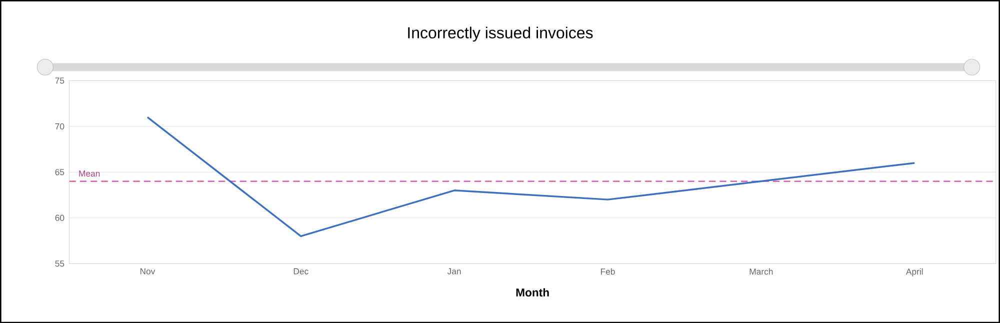 The image size is (1000, 323). What do you see at coordinates (914, 272) in the screenshot?
I see `x-tick-label: April` at bounding box center [914, 272].